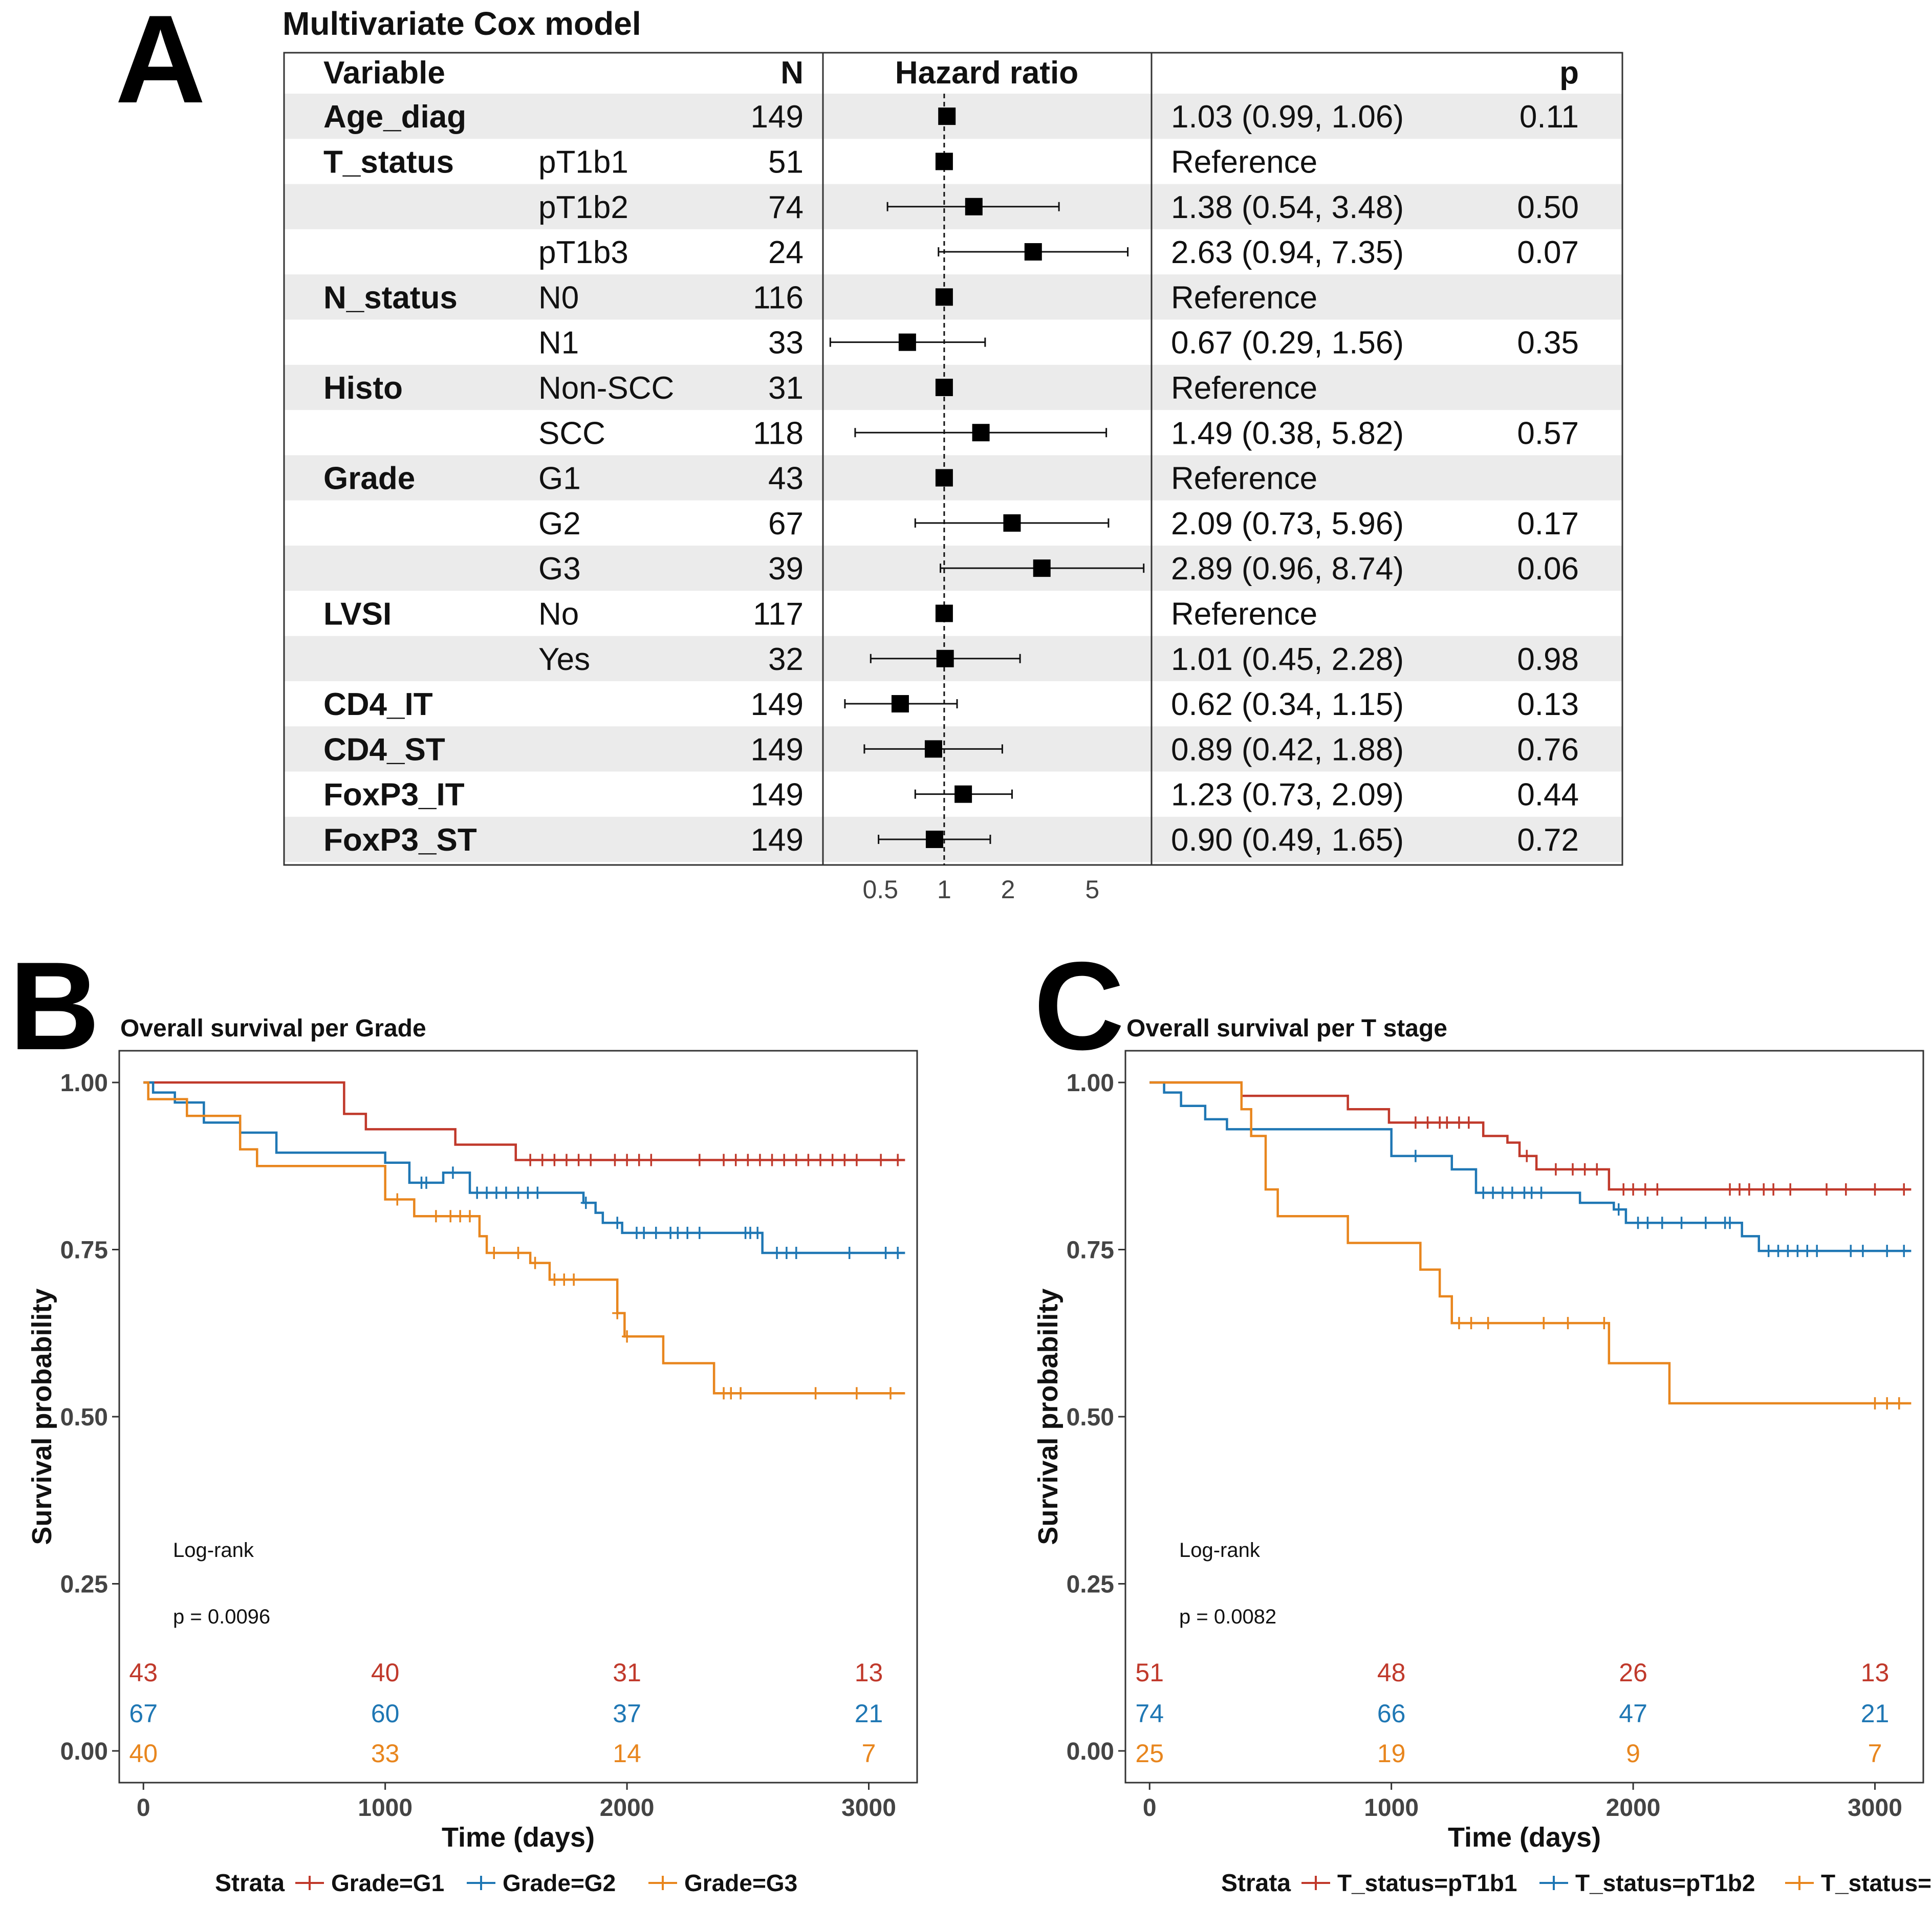 The image size is (1932, 1907). I want to click on row-variable: FoxP3_ST, so click(400, 840).